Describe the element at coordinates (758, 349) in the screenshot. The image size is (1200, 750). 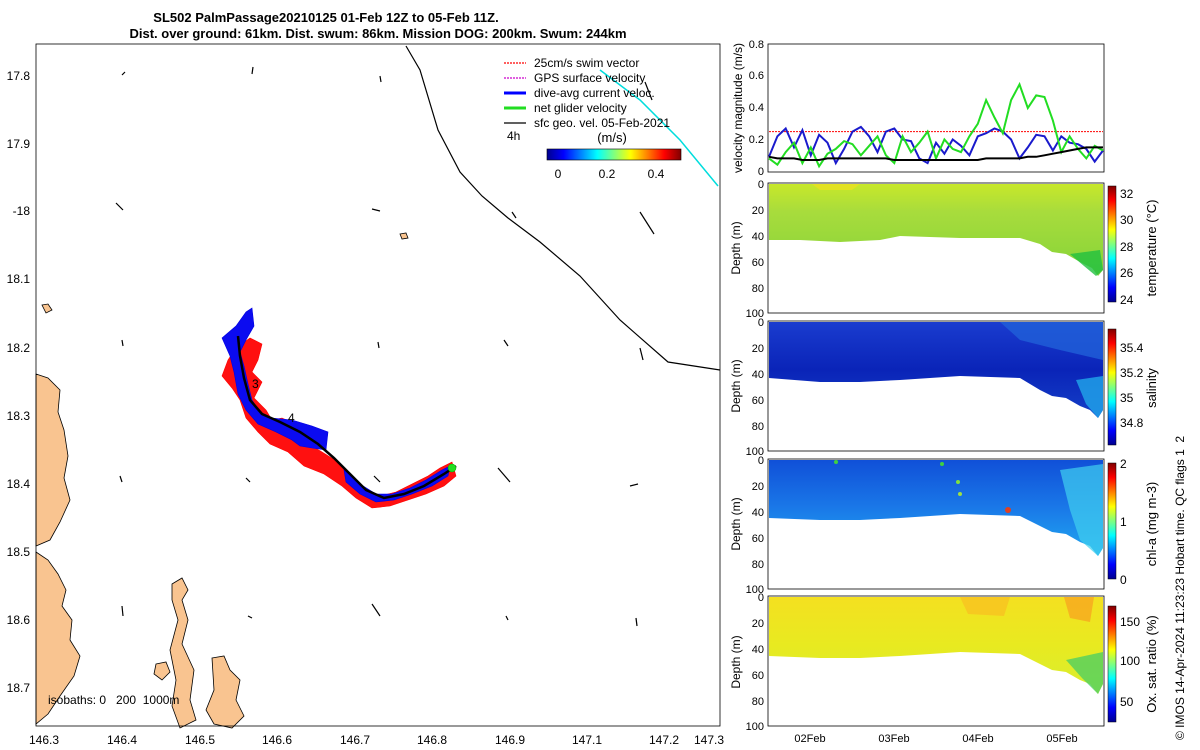
I see `sal-y-tick: 20` at that location.